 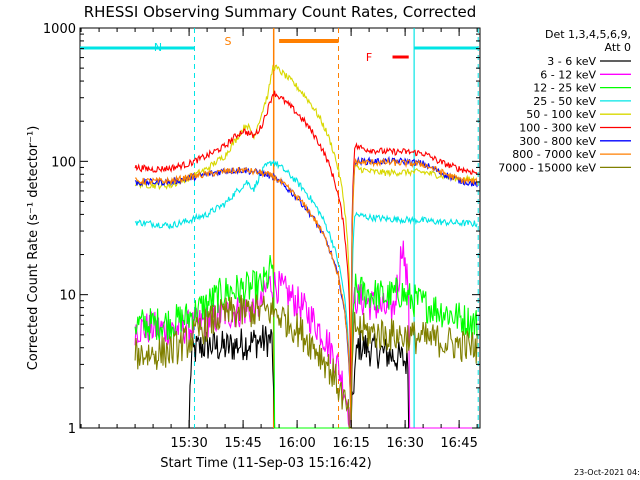 What do you see at coordinates (188, 443) in the screenshot?
I see `x-tick-label: 15:30` at bounding box center [188, 443].